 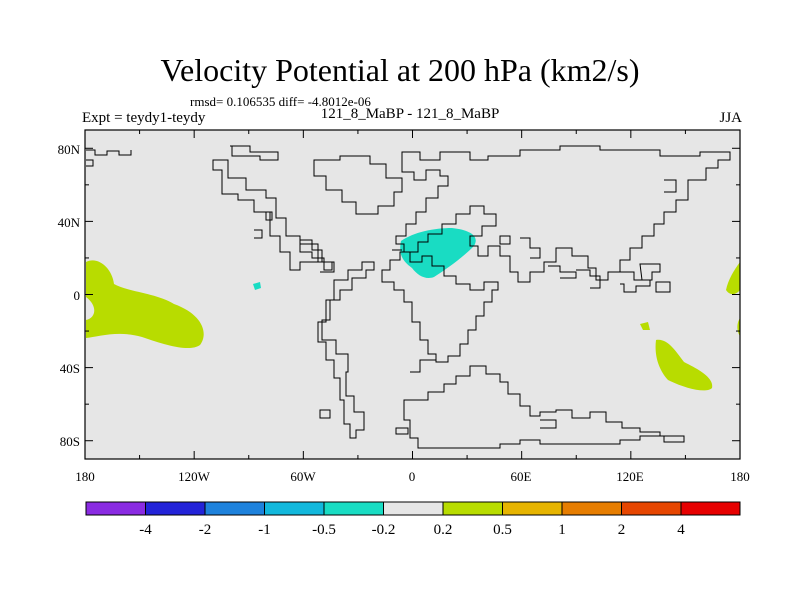 I want to click on lon-label-120w: 120W, so click(x=194, y=476).